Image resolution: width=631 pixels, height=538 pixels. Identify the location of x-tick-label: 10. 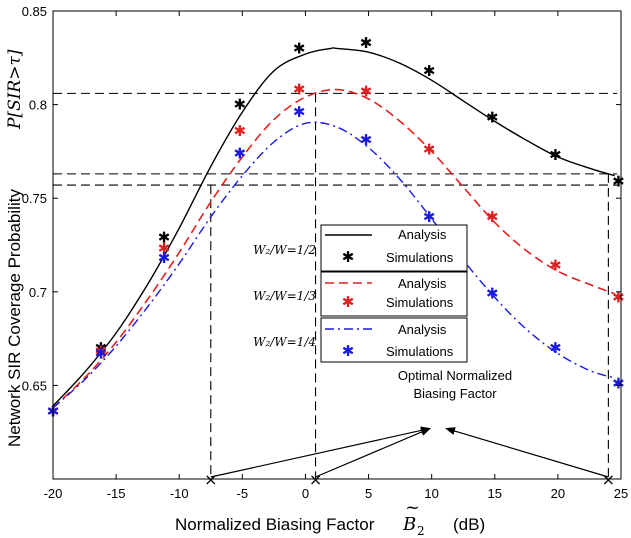
(431, 493).